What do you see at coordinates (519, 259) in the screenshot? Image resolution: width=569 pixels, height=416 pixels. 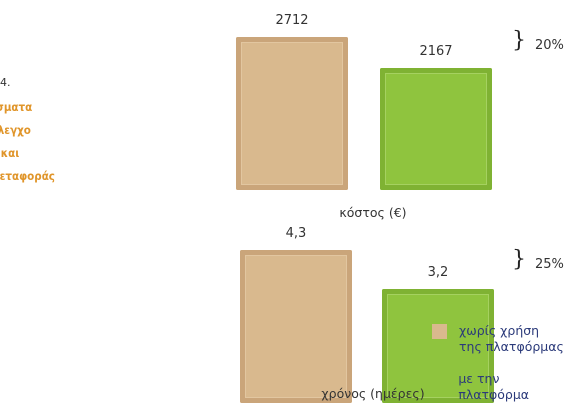 I see `time-brace-icon: }` at bounding box center [519, 259].